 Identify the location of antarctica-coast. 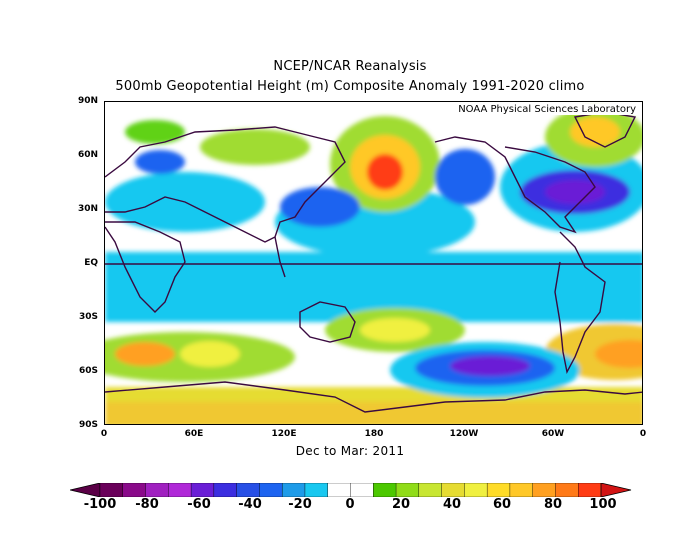
(373, 397).